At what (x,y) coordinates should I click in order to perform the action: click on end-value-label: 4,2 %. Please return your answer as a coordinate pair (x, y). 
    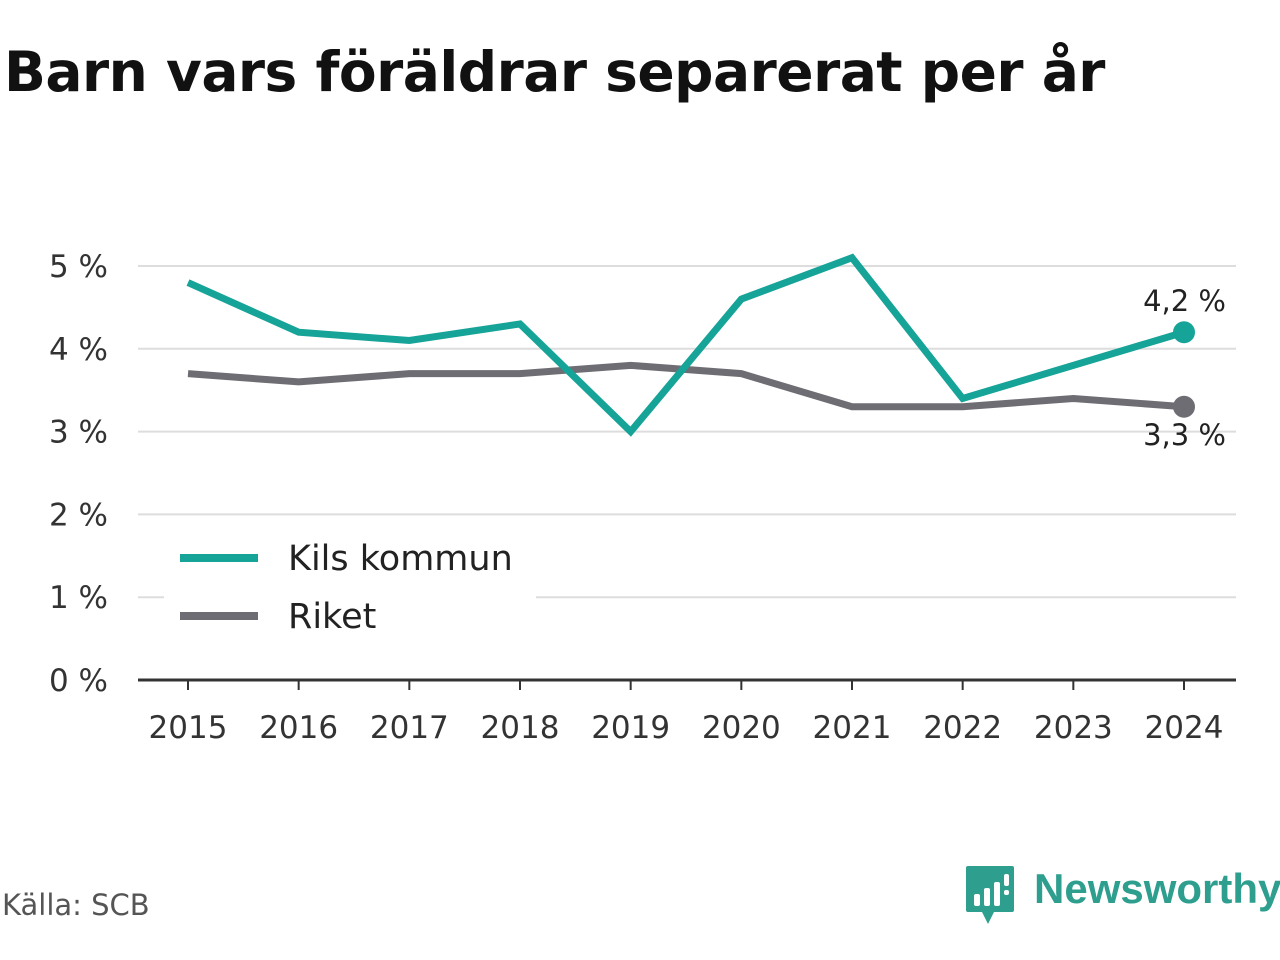
    Looking at the image, I should click on (1184, 301).